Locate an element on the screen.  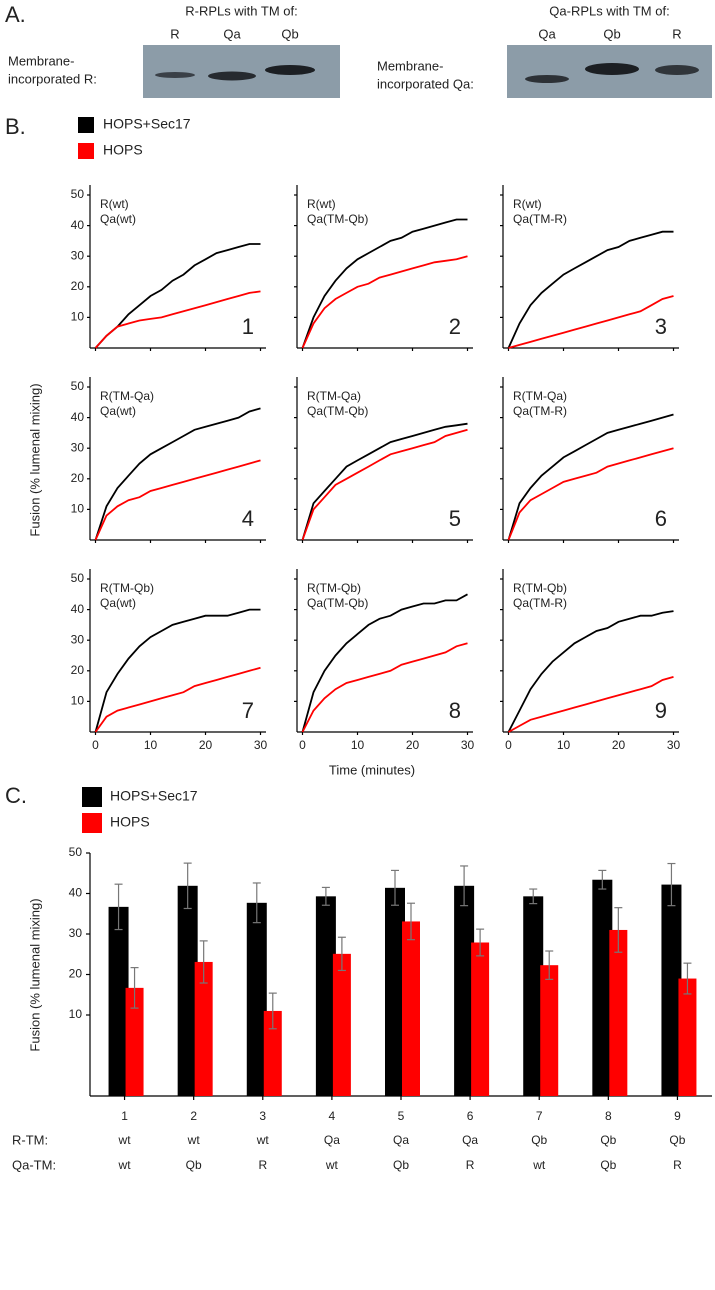
x-axis-label: Time (minutes) is located at coordinates (372, 769).